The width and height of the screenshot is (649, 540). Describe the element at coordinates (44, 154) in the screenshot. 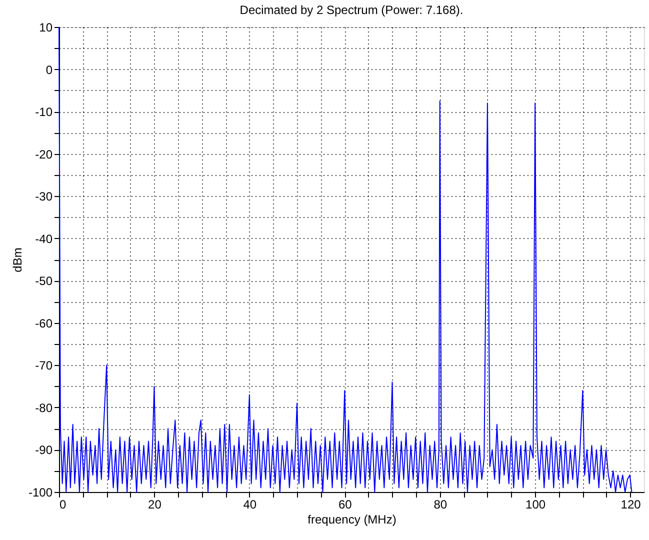

I see `y-tick-label: -20` at that location.